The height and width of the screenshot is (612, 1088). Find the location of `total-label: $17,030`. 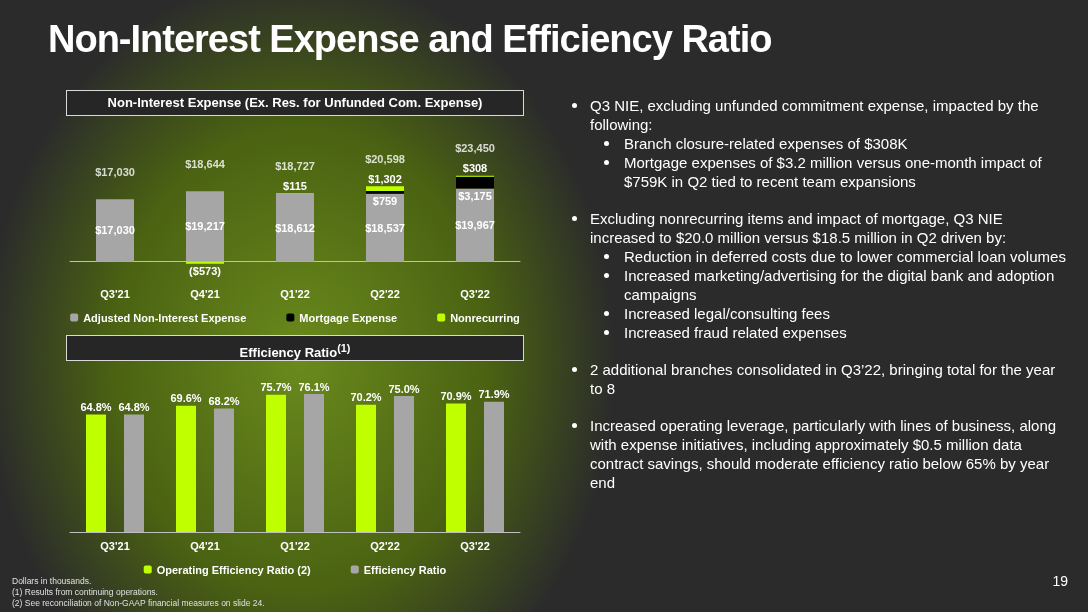

total-label: $17,030 is located at coordinates (115, 171).